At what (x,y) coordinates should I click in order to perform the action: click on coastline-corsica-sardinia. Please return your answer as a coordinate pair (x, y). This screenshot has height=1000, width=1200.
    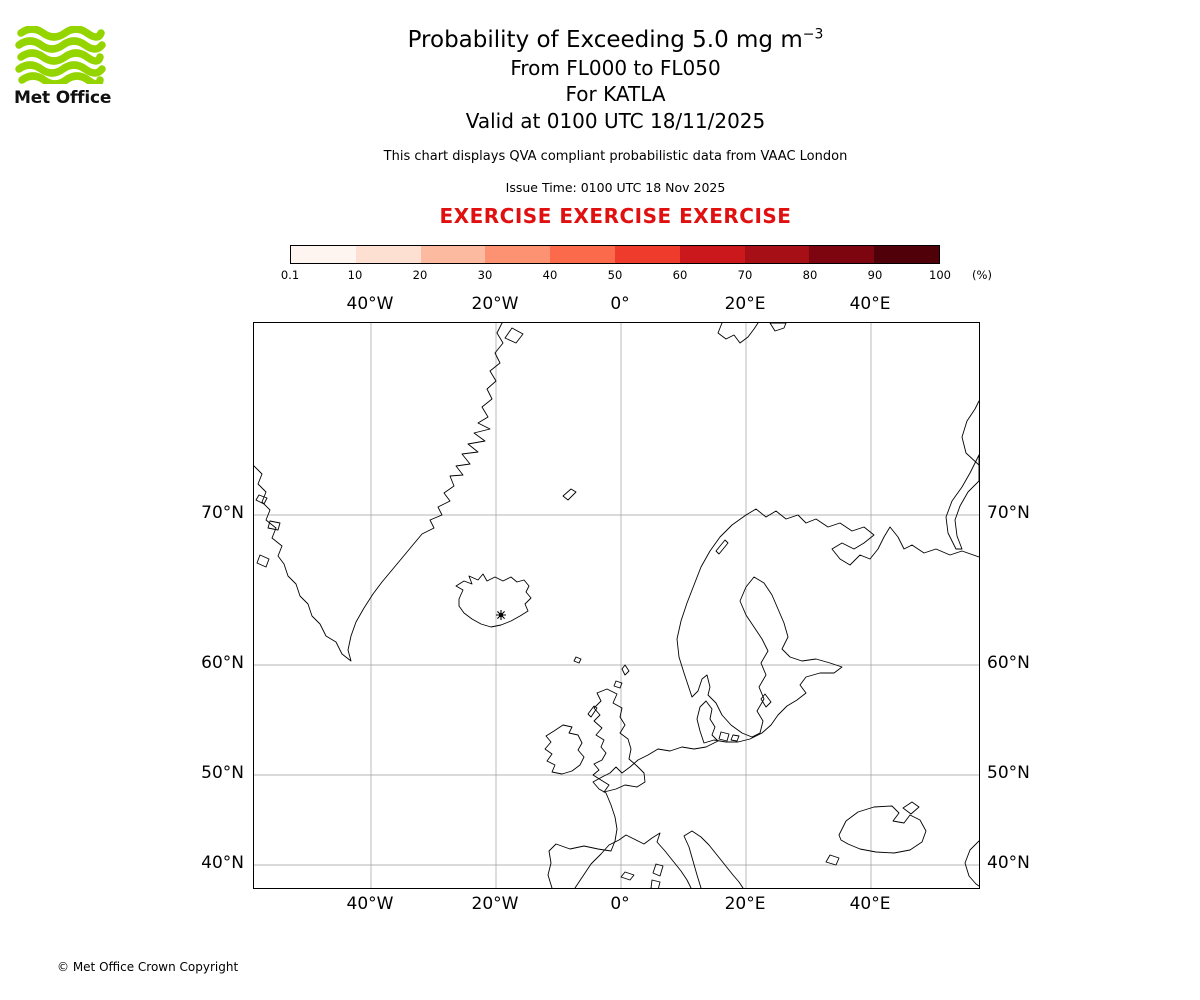
    Looking at the image, I should click on (657, 875).